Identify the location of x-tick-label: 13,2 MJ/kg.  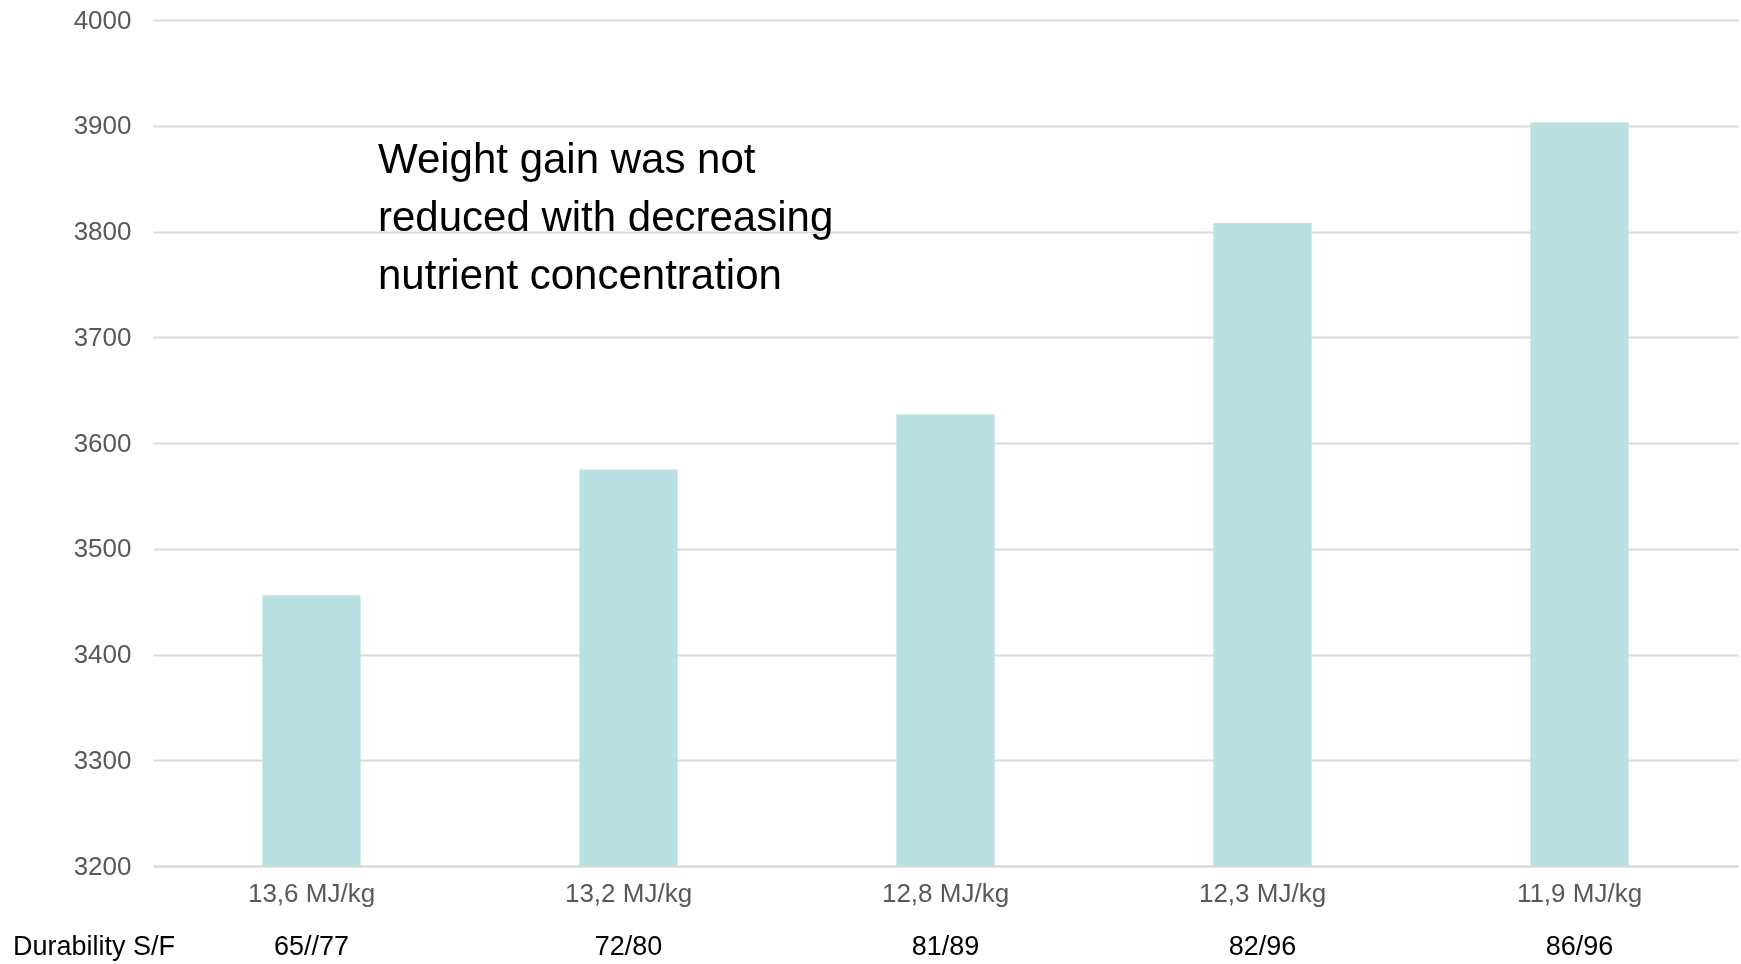
(628, 892).